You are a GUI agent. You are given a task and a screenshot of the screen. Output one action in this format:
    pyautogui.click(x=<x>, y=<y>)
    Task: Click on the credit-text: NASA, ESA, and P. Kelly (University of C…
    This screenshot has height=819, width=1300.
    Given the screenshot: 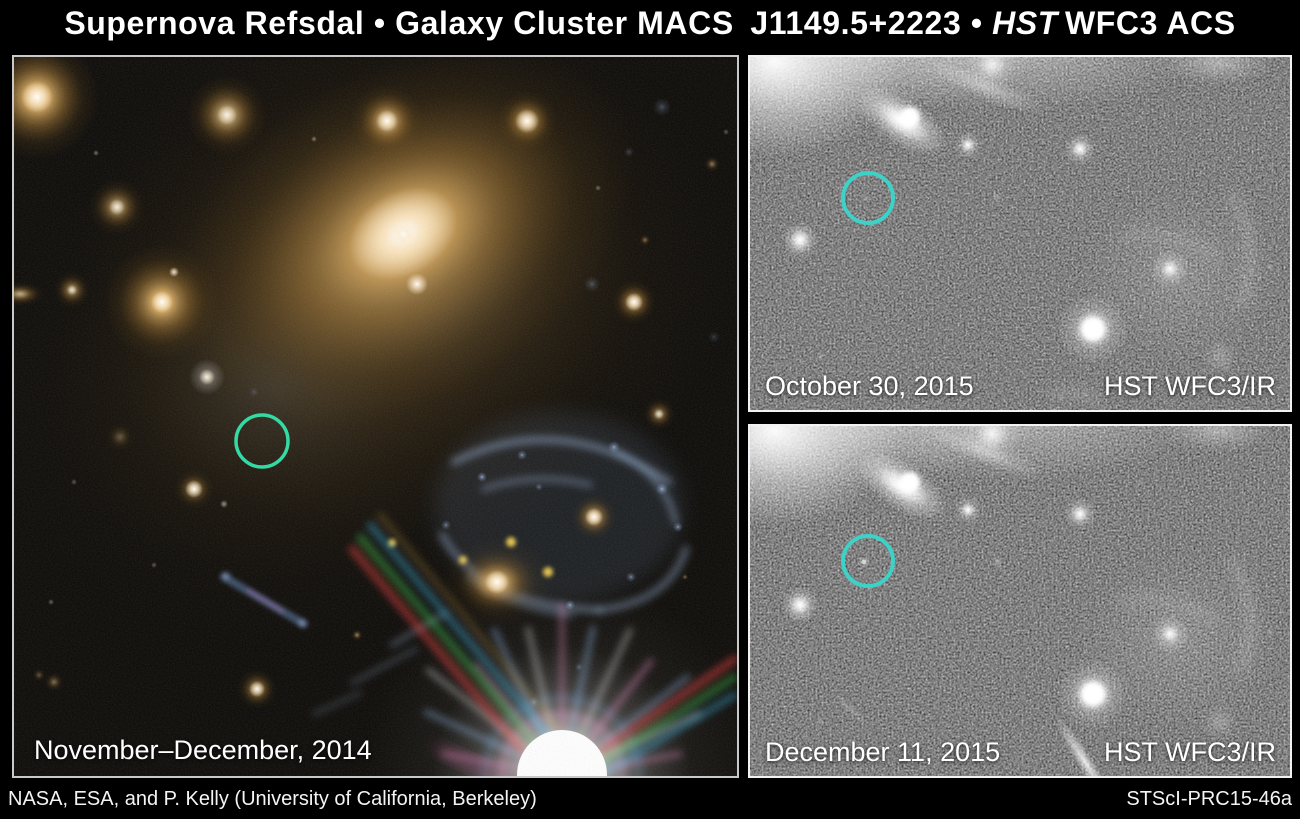 What is the action you would take?
    pyautogui.click(x=272, y=799)
    